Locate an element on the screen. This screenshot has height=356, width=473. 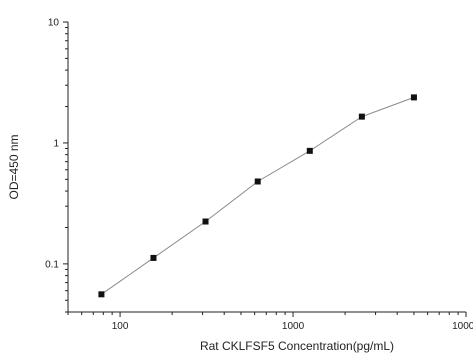
y-tick-label: 10 is located at coordinates (54, 23).